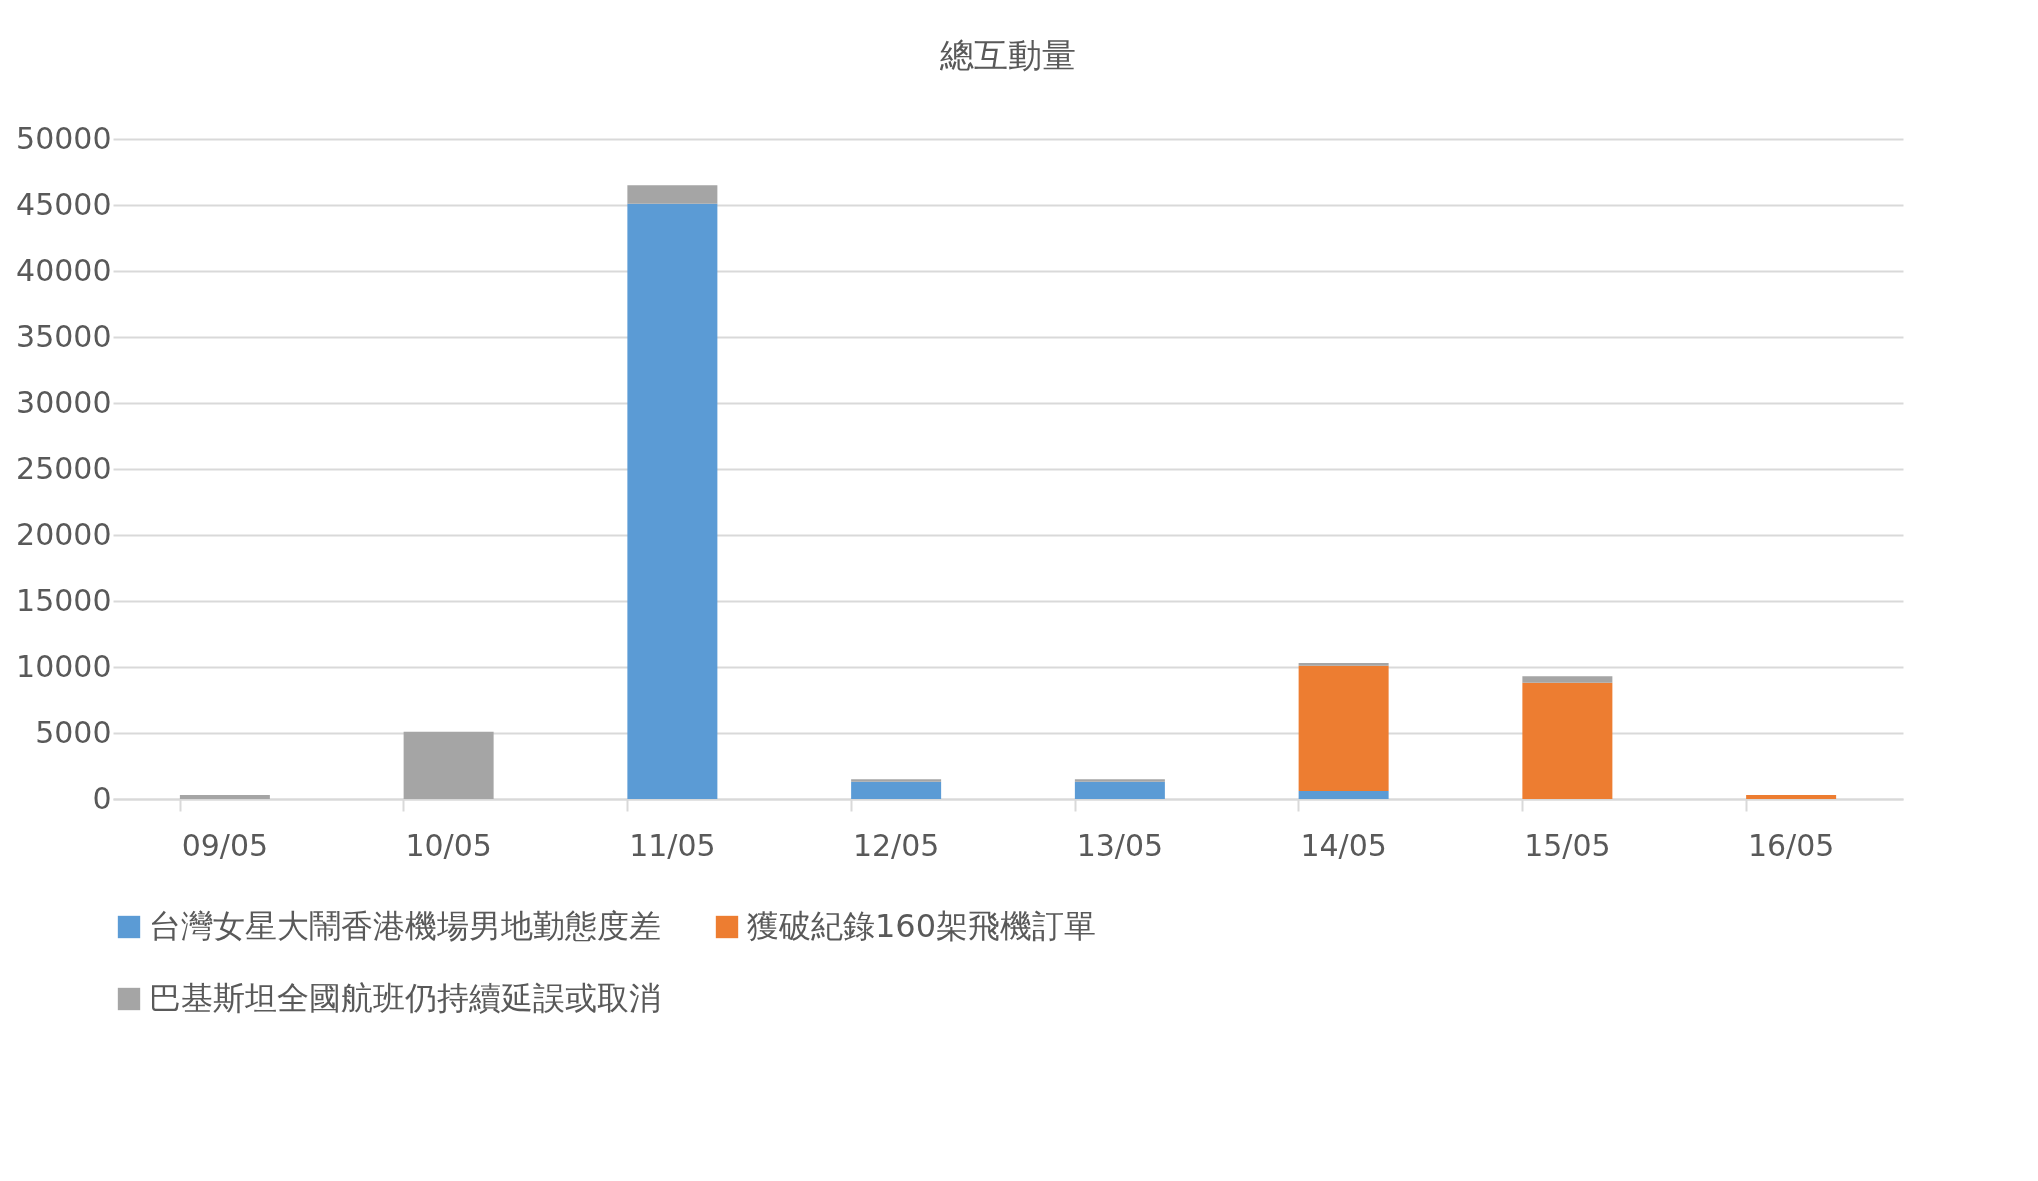  Describe the element at coordinates (225, 845) in the screenshot. I see `x-tick-label: 09/05` at that location.